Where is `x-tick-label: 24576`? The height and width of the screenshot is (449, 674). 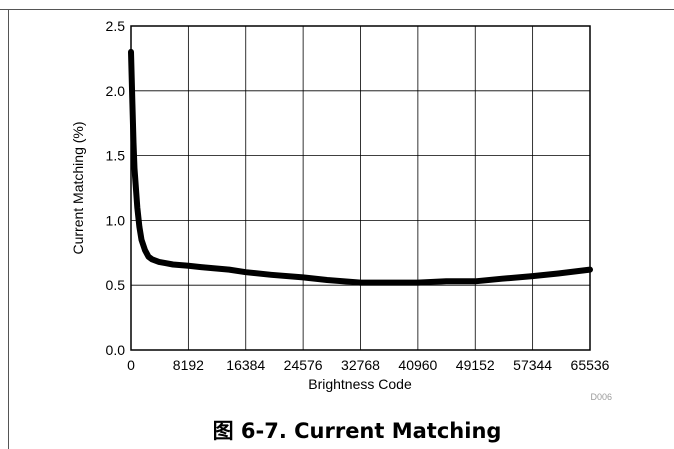
x-tick-label: 24576 is located at coordinates (303, 365).